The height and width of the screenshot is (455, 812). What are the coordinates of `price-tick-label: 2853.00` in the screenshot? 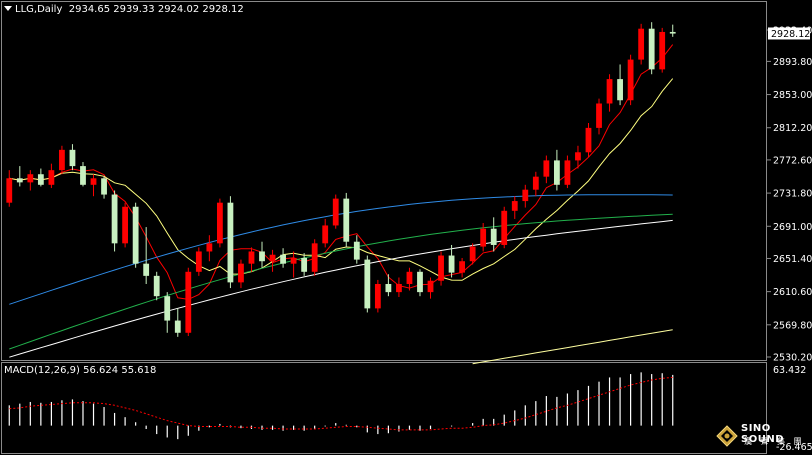 It's located at (792, 95).